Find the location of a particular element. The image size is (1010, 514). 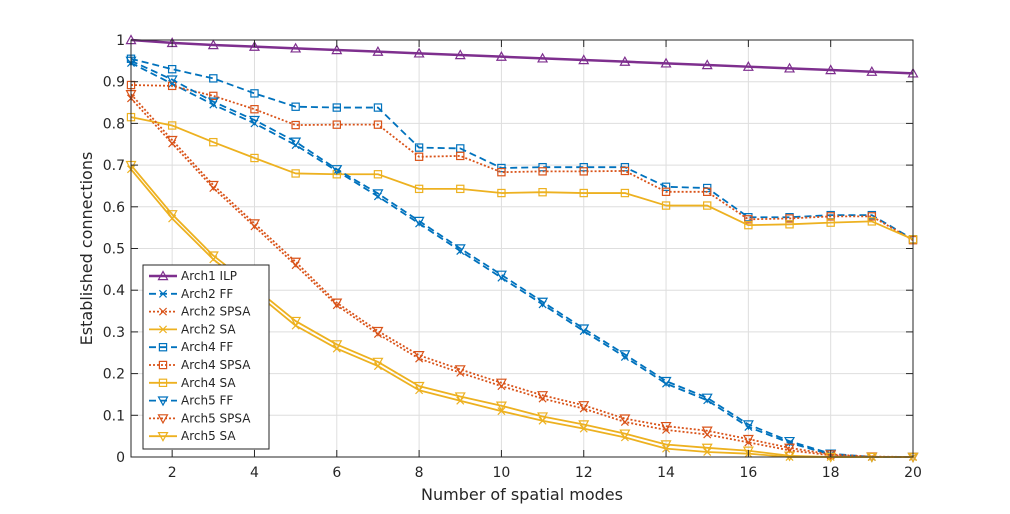

legend-entry: Arch5 SA is located at coordinates (192, 436).